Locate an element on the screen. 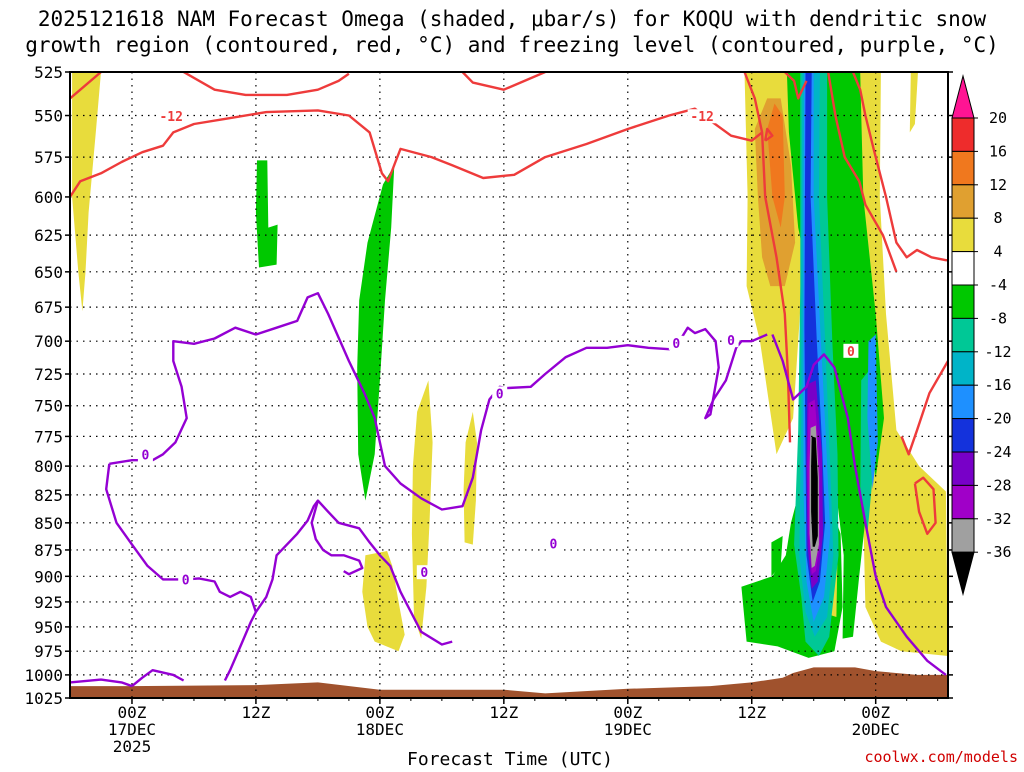 This screenshot has height=772, width=1024. y-tick-label: 875 is located at coordinates (48, 550).